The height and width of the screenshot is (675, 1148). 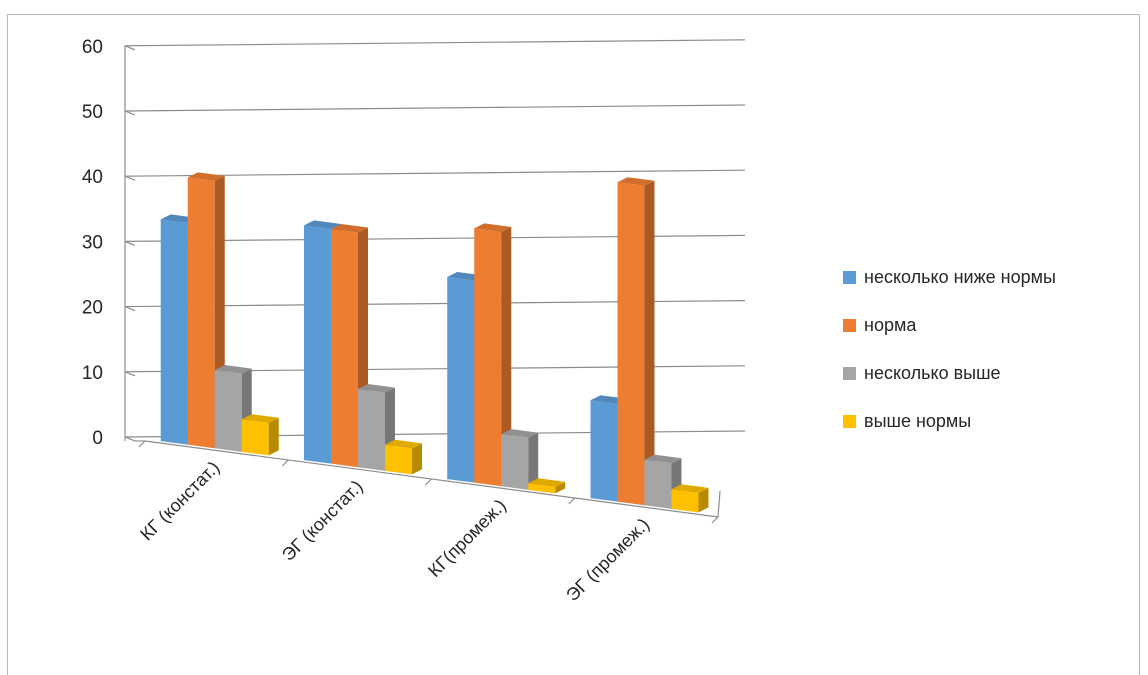 I want to click on legend-label: несколько выше, so click(x=932, y=373).